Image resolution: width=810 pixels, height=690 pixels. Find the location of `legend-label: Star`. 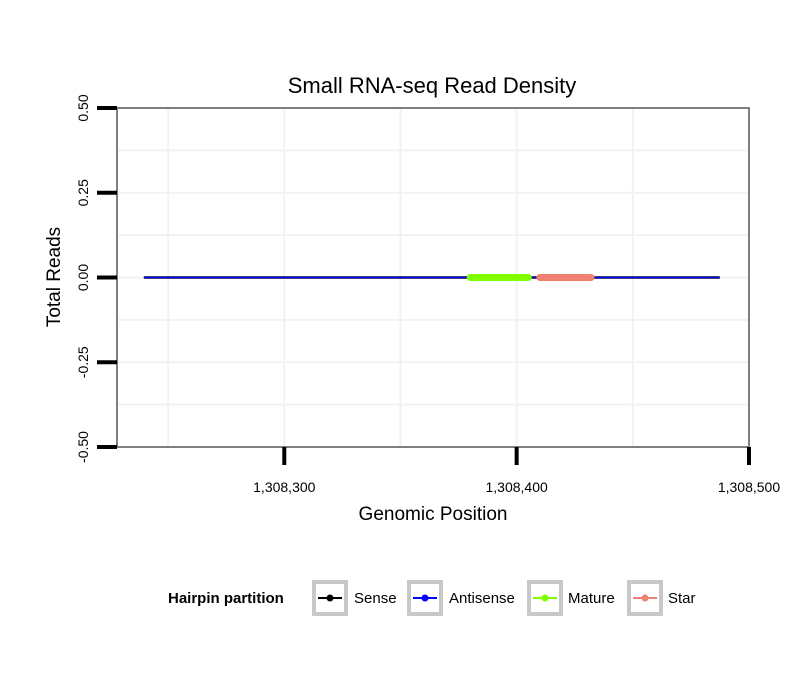

legend-label: Star is located at coordinates (682, 598).